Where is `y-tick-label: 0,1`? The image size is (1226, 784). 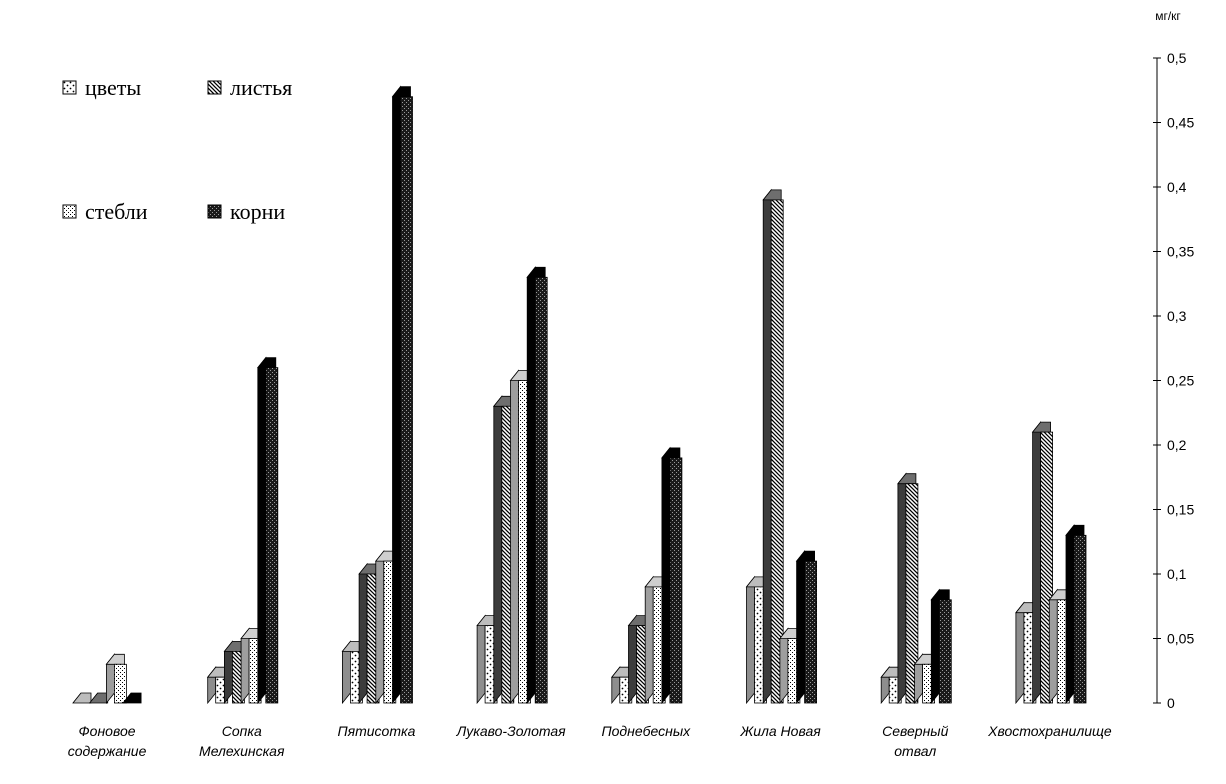
y-tick-label: 0,1 is located at coordinates (1177, 574).